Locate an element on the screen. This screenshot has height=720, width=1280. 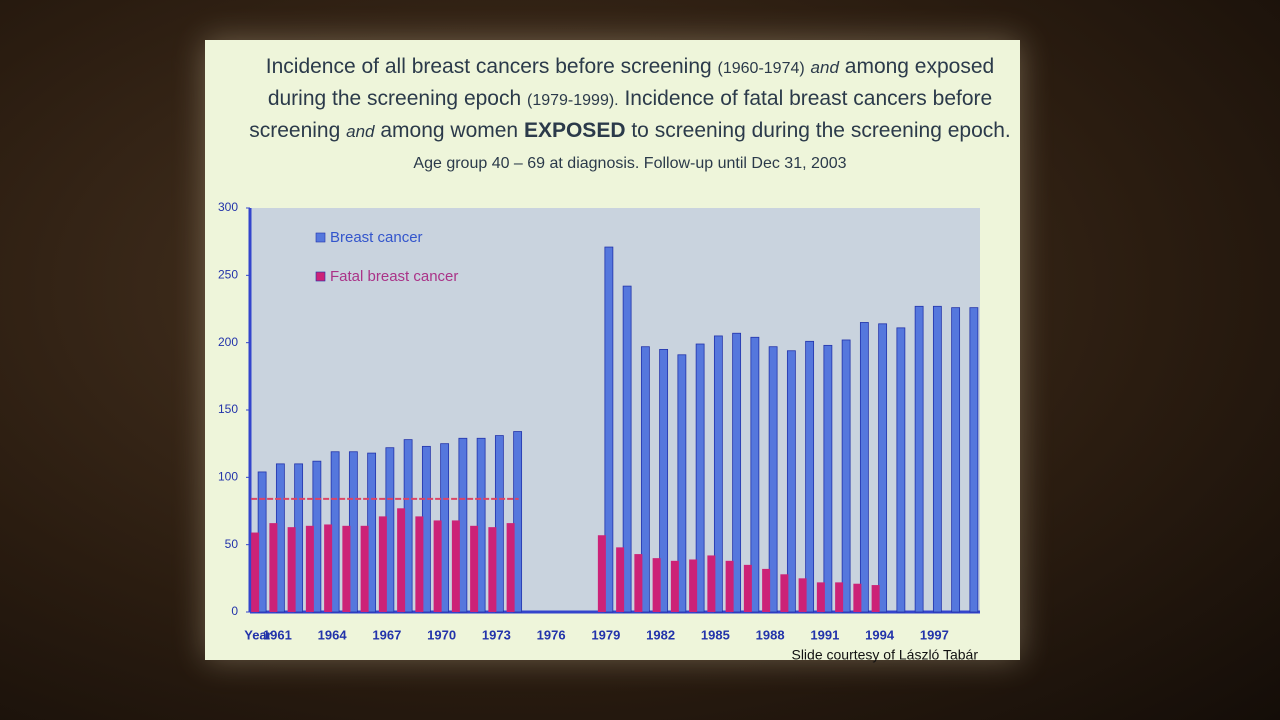
y-tick-label: 250 is located at coordinates (228, 275).